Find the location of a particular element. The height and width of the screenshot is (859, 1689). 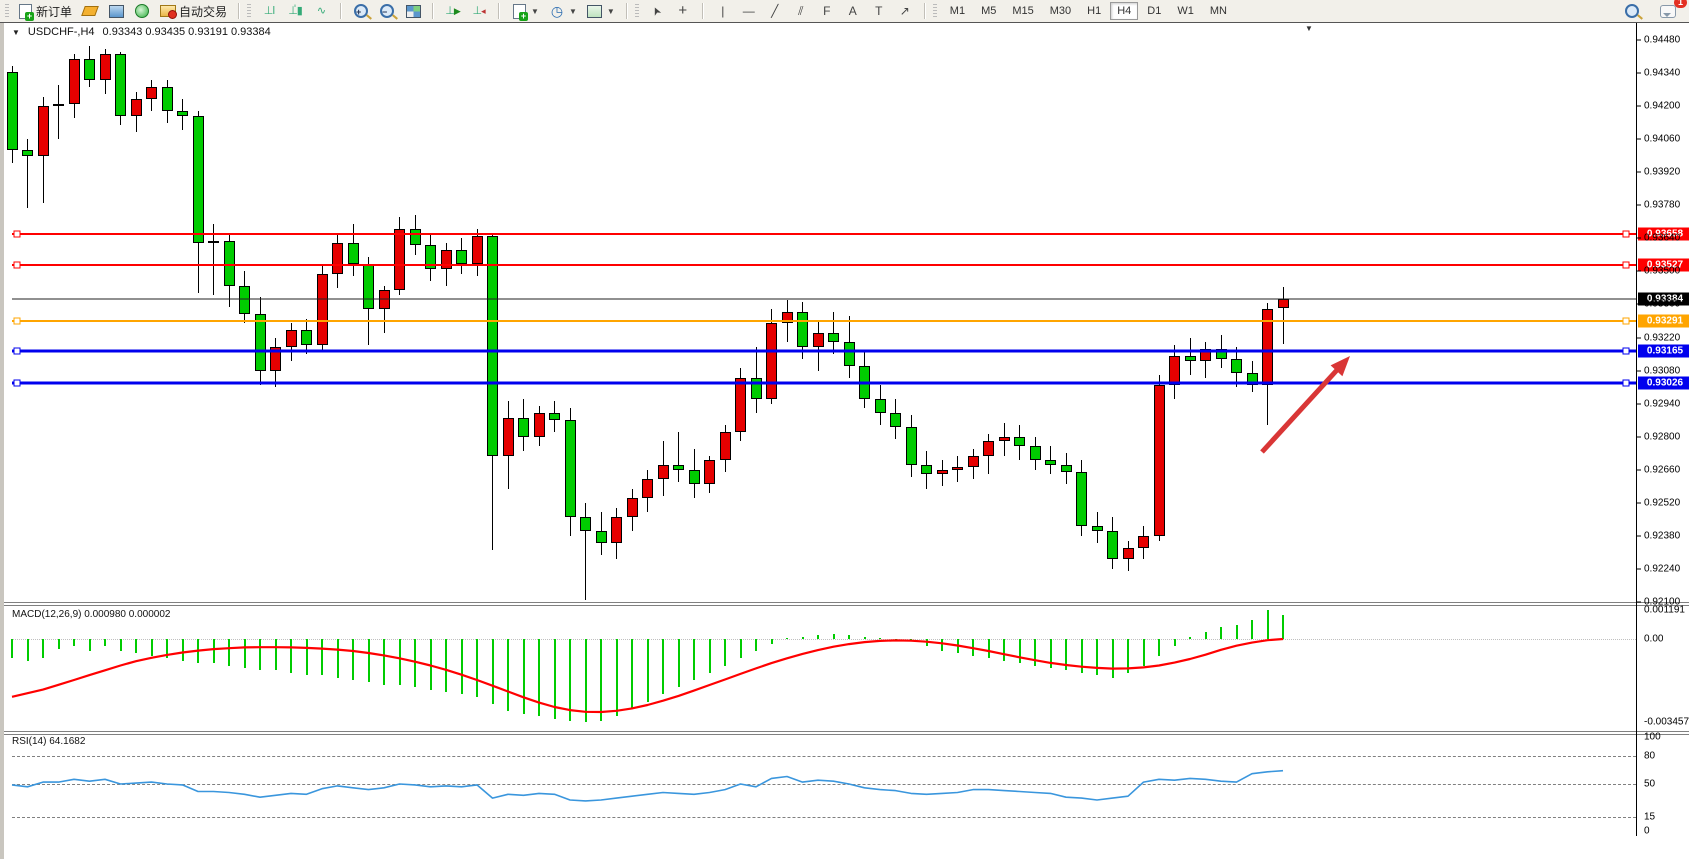

toolbar-drag-handle is located at coordinates (7, 11).